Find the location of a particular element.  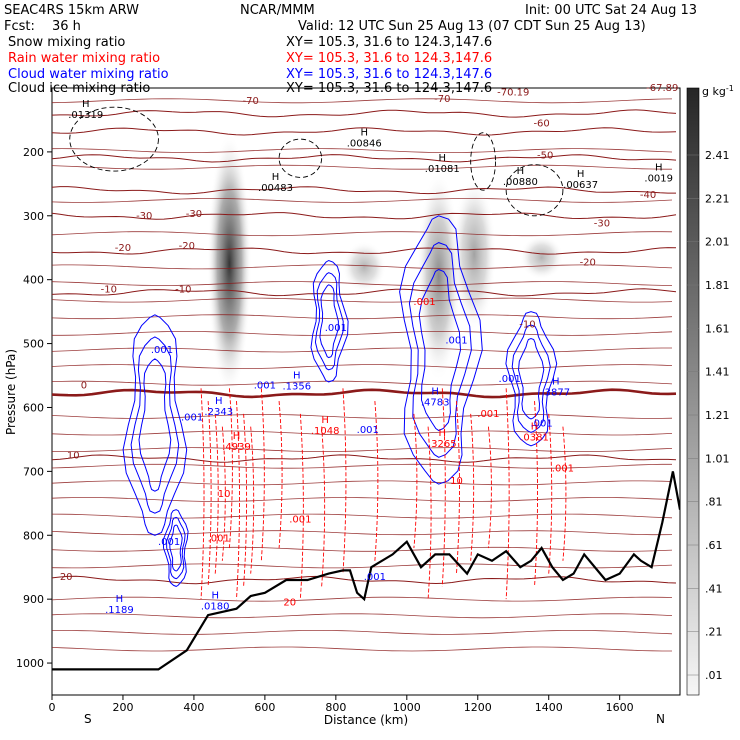

high-value: .1189 is located at coordinates (119, 610).